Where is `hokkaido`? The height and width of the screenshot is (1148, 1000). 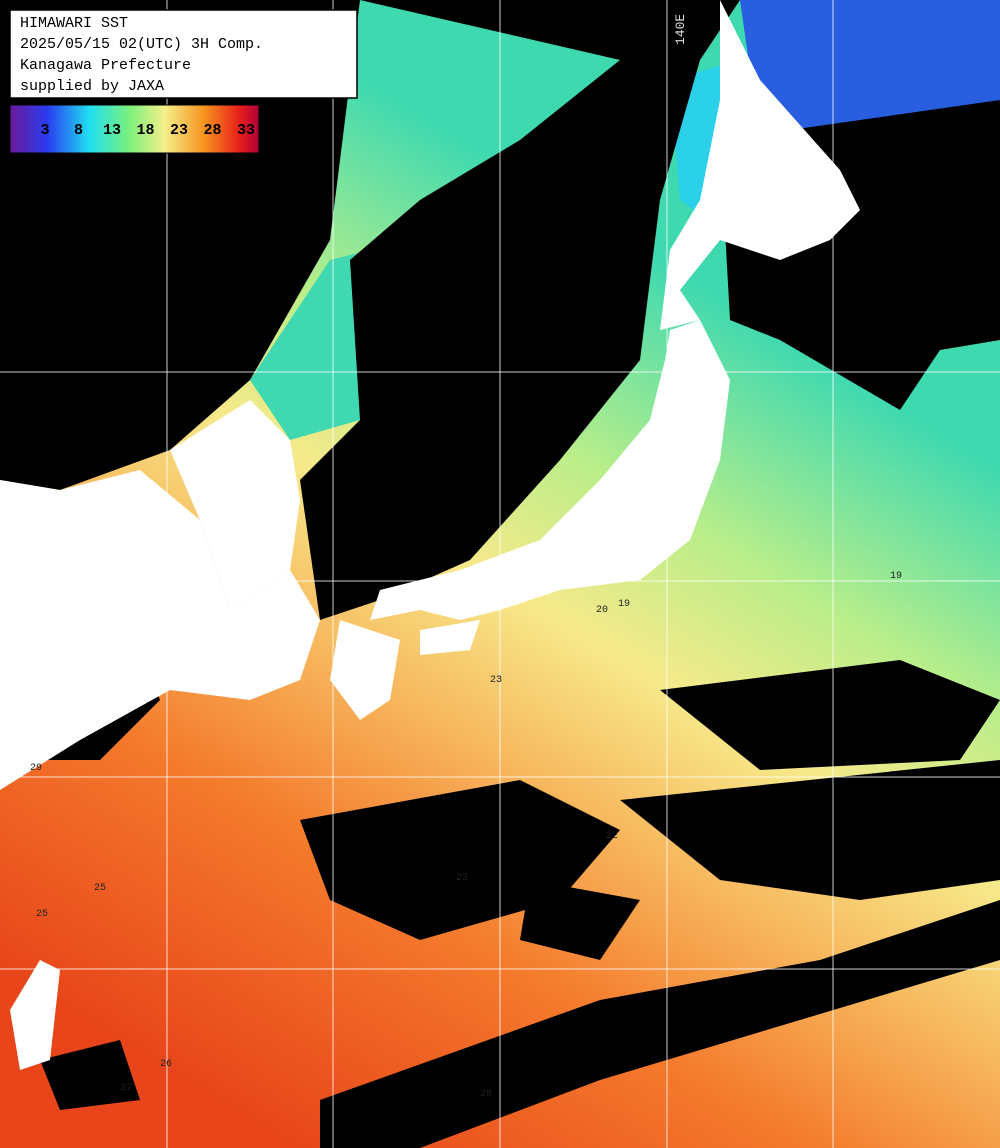 hokkaido is located at coordinates (760, 165).